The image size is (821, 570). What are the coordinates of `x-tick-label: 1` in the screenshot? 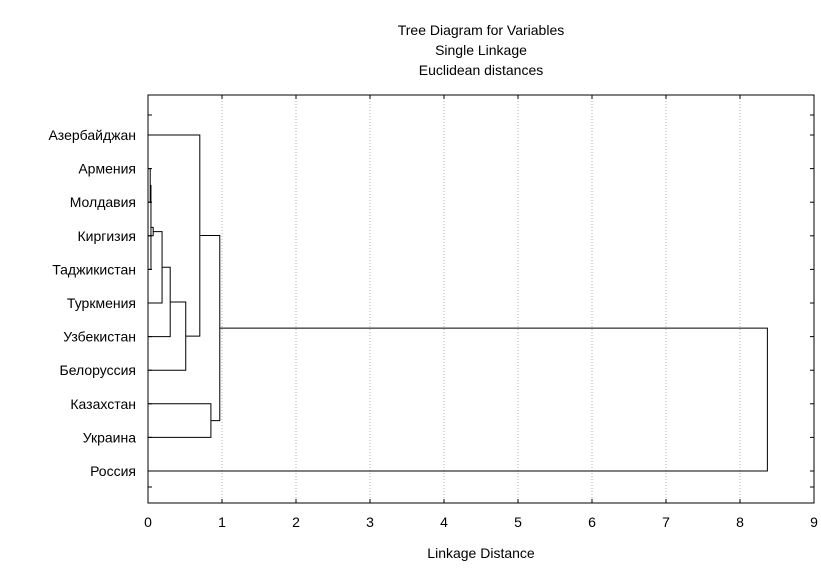 It's located at (222, 522).